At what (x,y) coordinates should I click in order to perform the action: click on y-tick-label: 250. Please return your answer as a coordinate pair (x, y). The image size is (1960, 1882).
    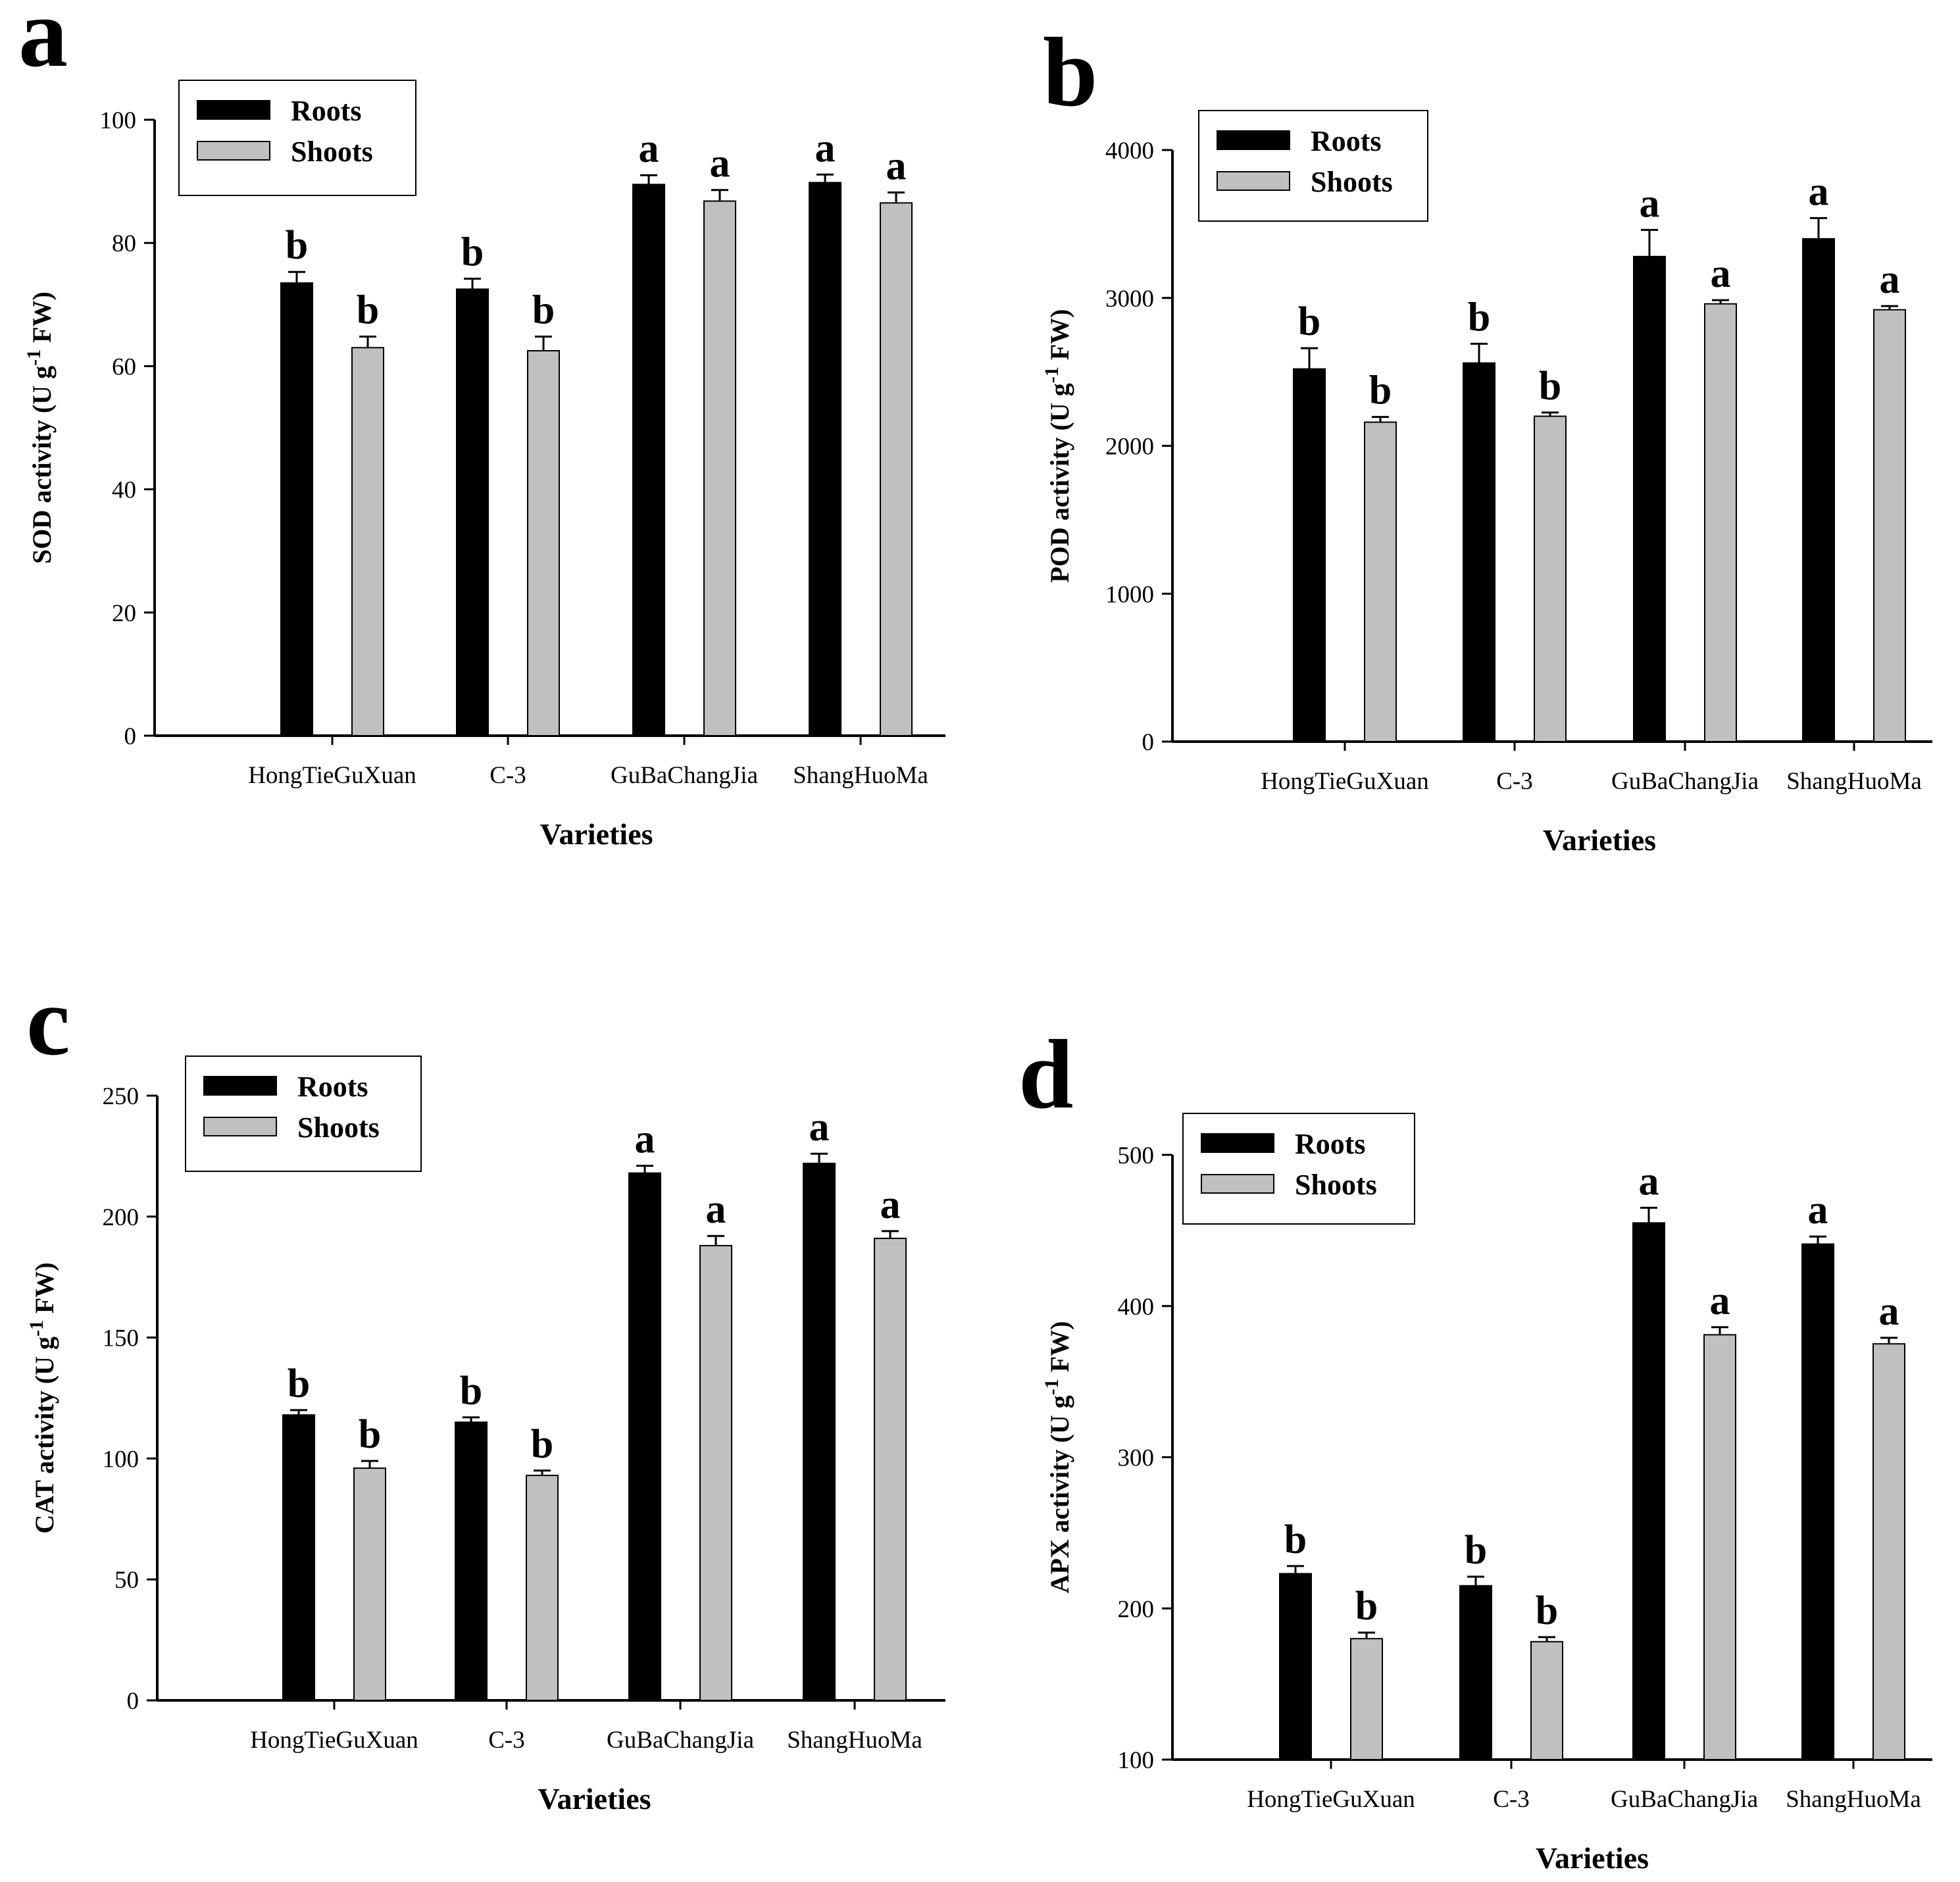
    Looking at the image, I should click on (121, 1097).